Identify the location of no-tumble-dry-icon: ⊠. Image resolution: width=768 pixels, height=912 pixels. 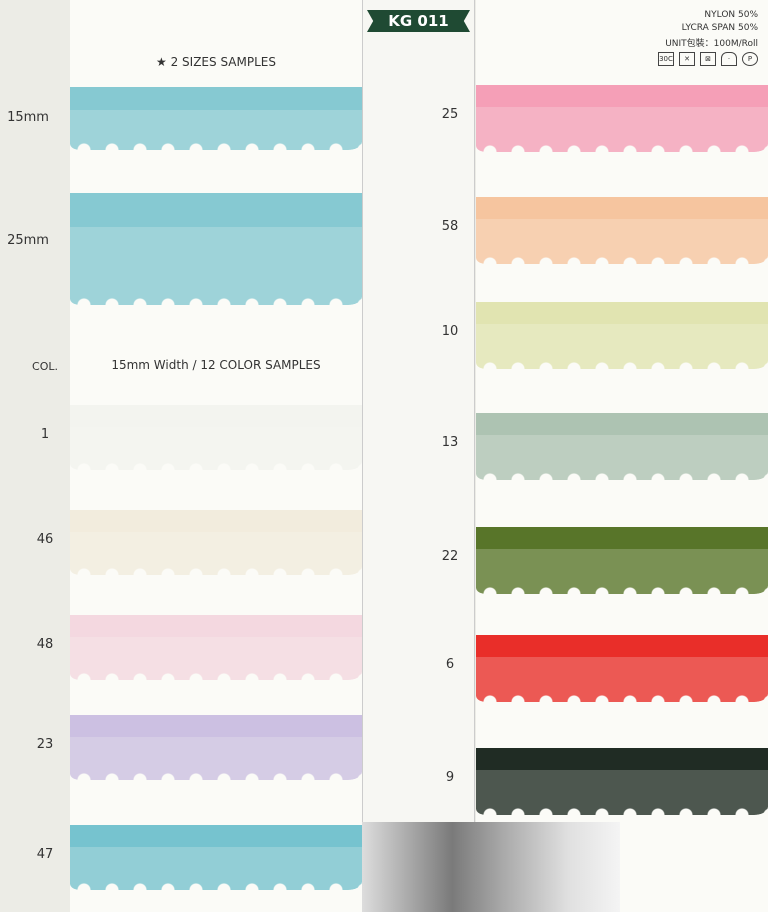
(708, 59).